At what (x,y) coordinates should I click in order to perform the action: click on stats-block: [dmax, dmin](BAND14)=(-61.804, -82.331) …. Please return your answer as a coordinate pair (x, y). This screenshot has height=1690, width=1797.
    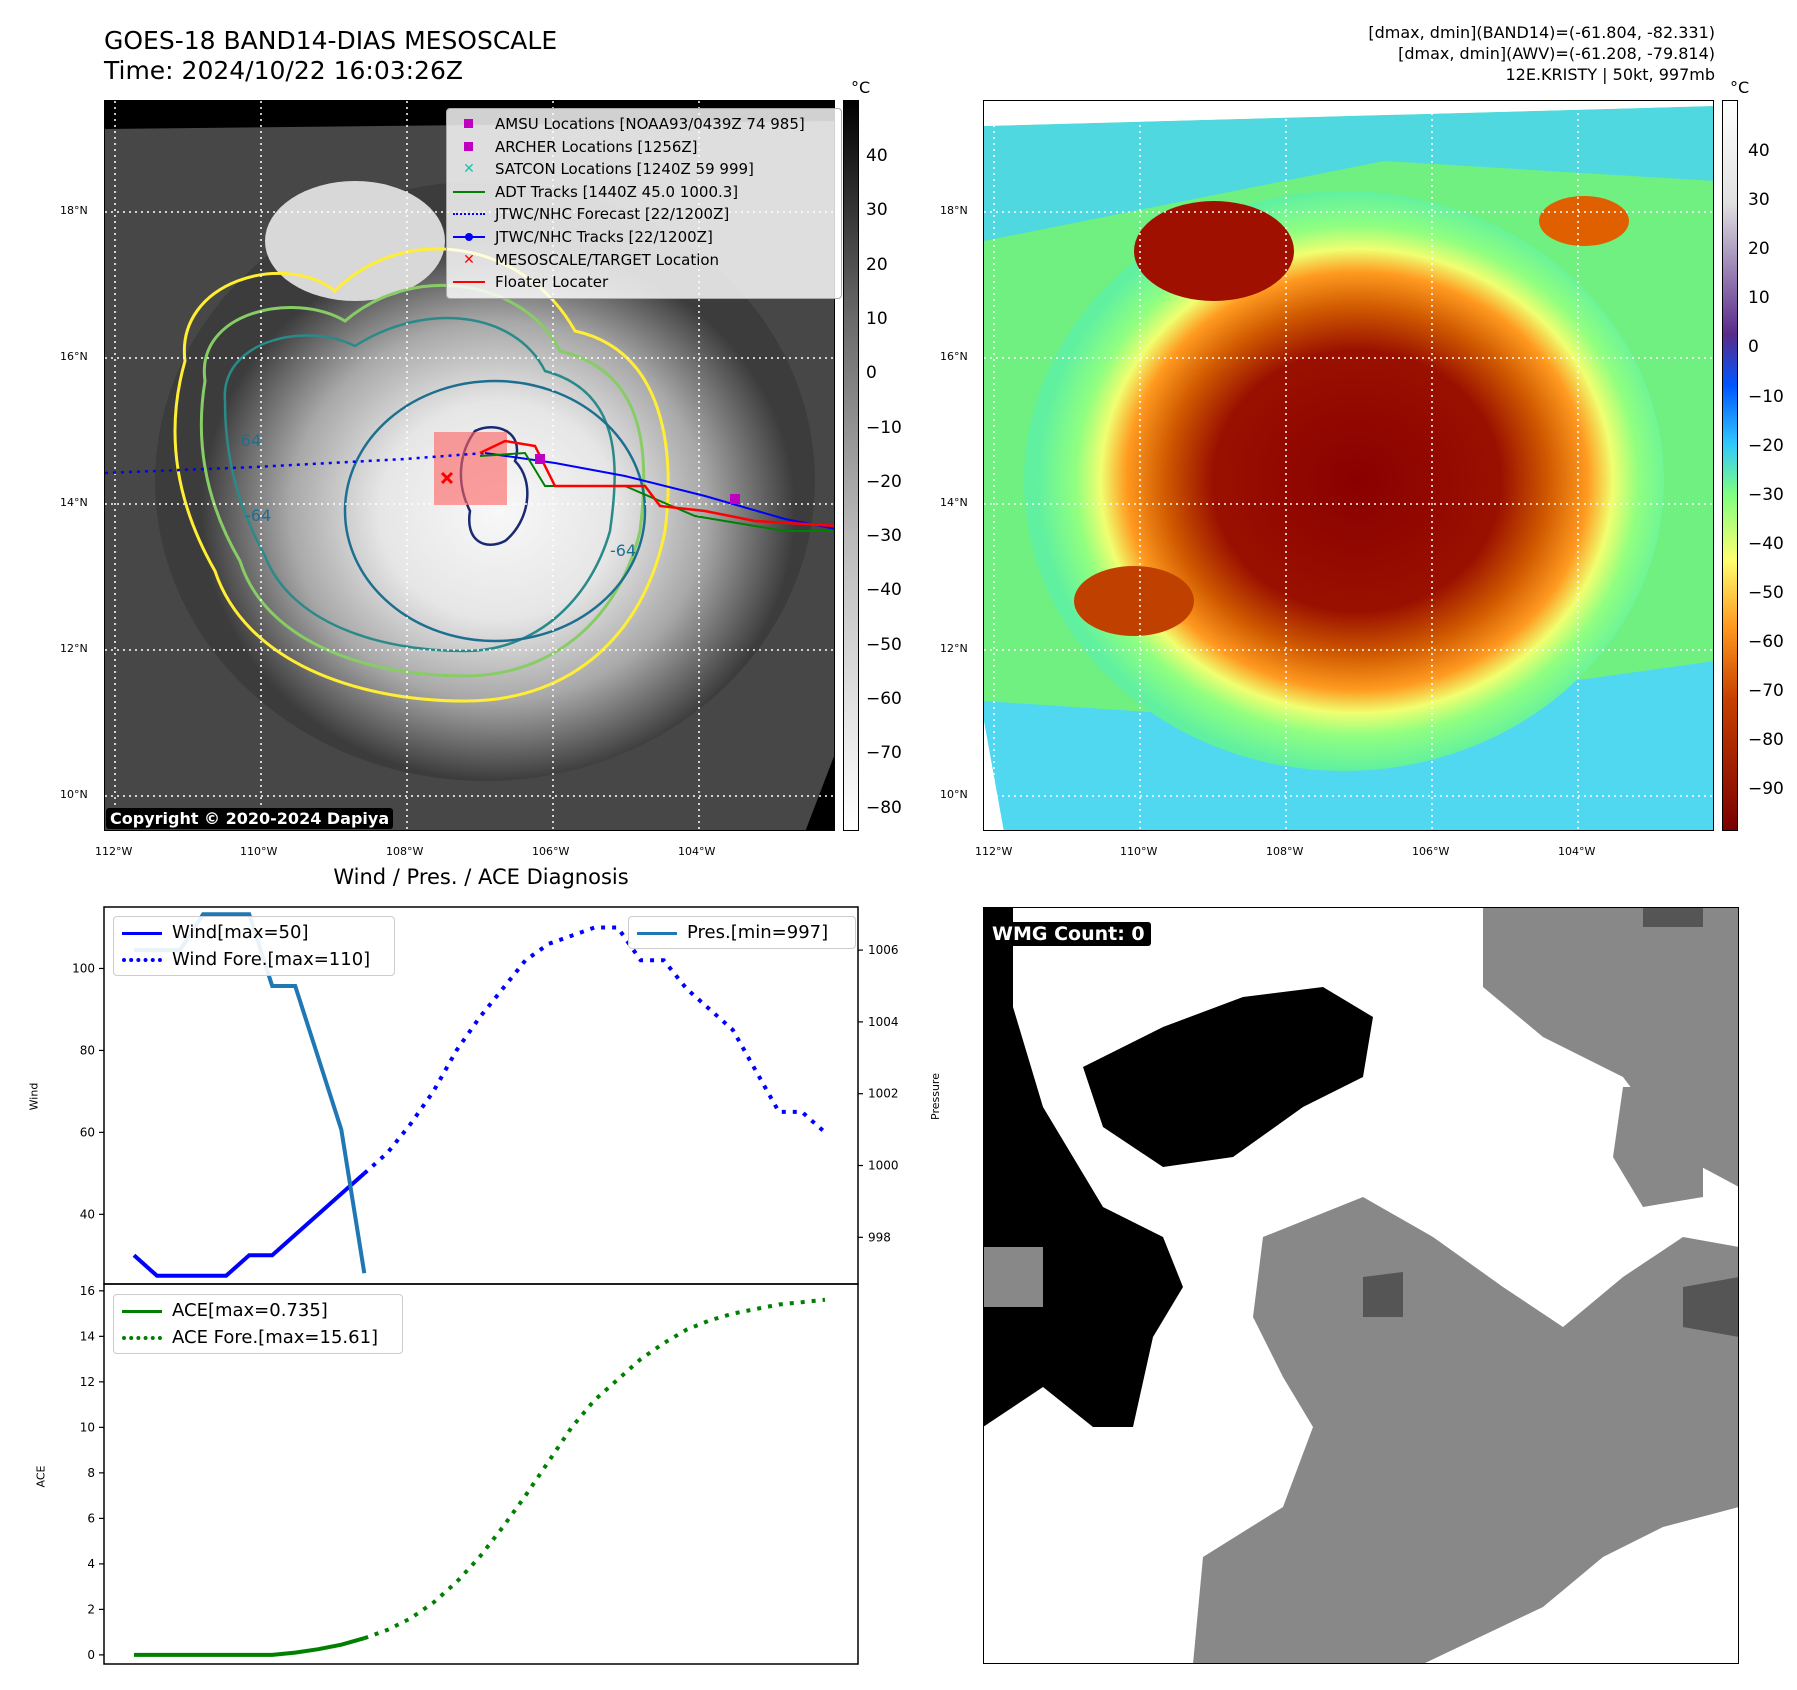
    Looking at the image, I should click on (1541, 53).